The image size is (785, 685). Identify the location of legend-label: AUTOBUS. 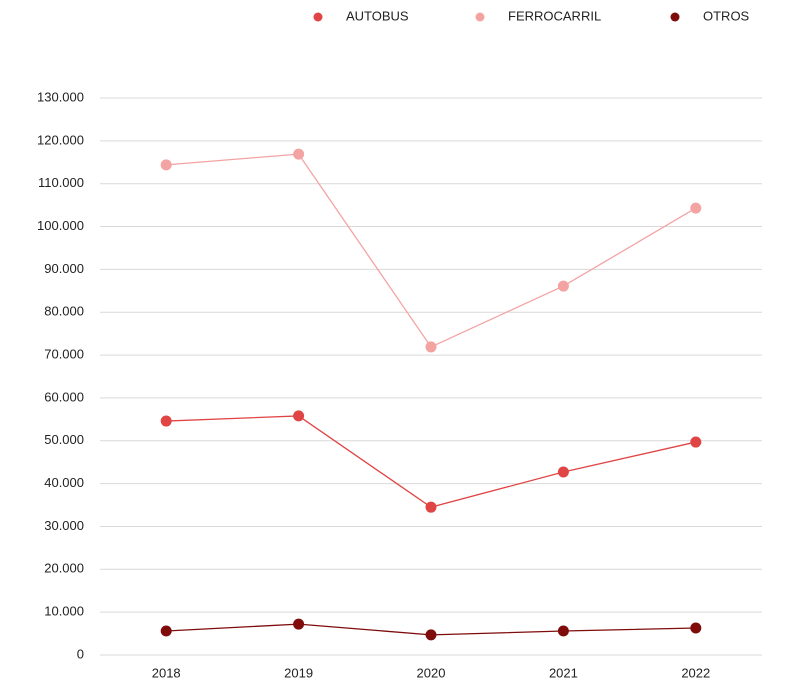
(377, 15).